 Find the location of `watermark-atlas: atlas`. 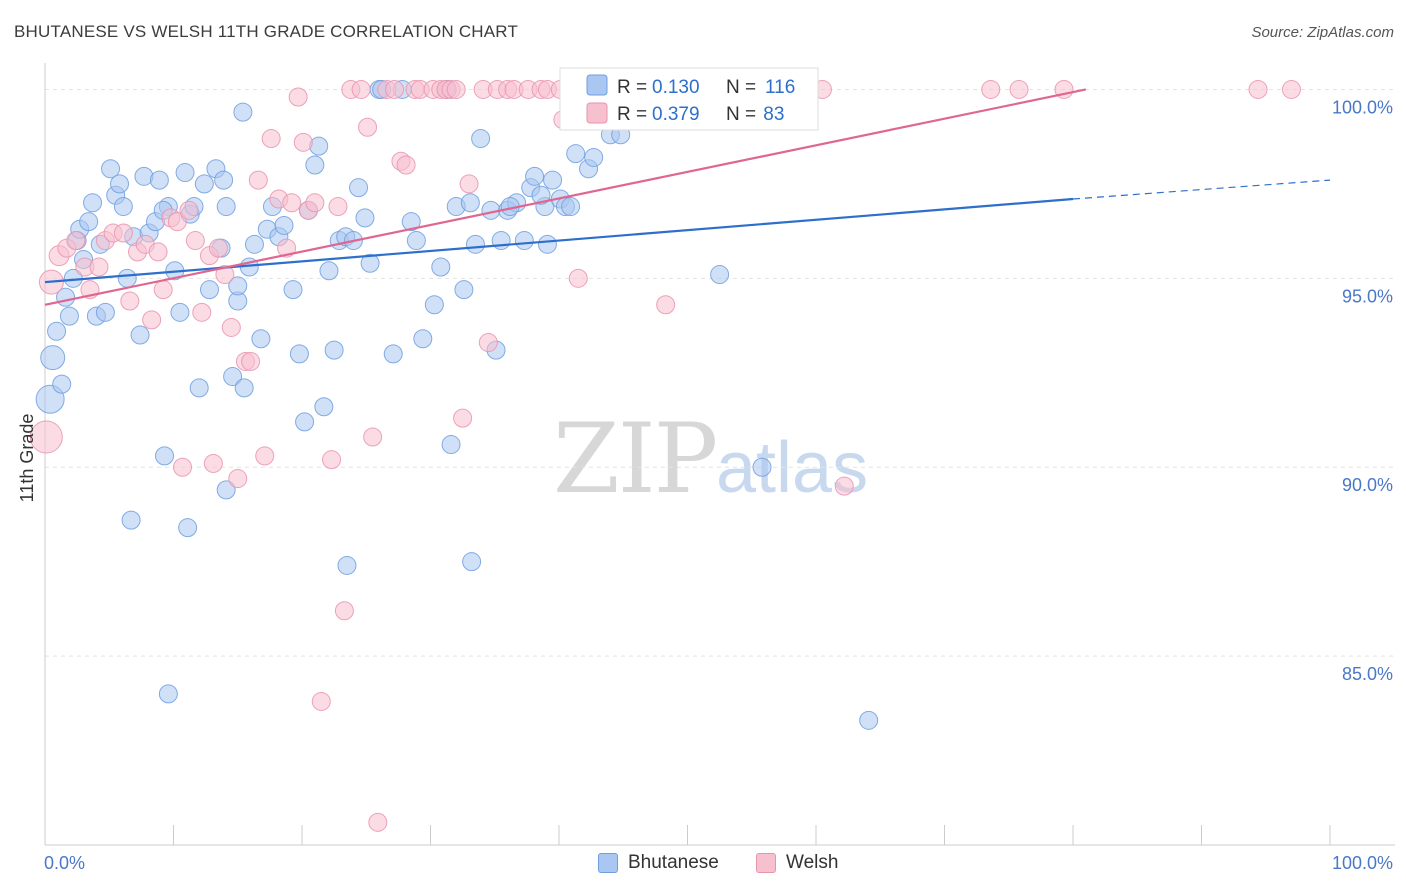

watermark-atlas: atlas is located at coordinates (792, 468).